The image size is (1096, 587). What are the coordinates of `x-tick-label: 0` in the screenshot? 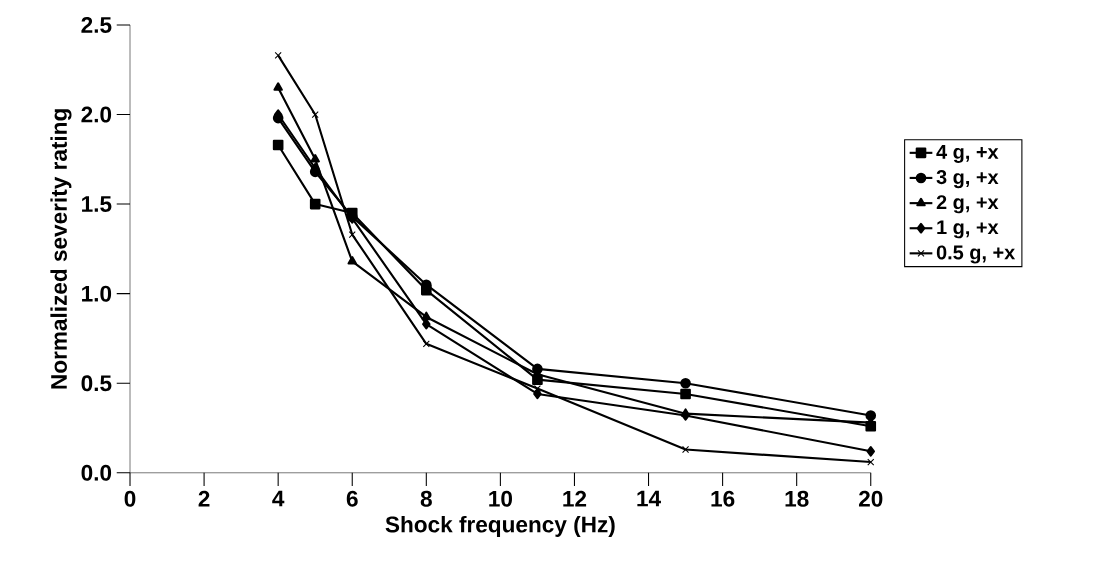 It's located at (130, 498).